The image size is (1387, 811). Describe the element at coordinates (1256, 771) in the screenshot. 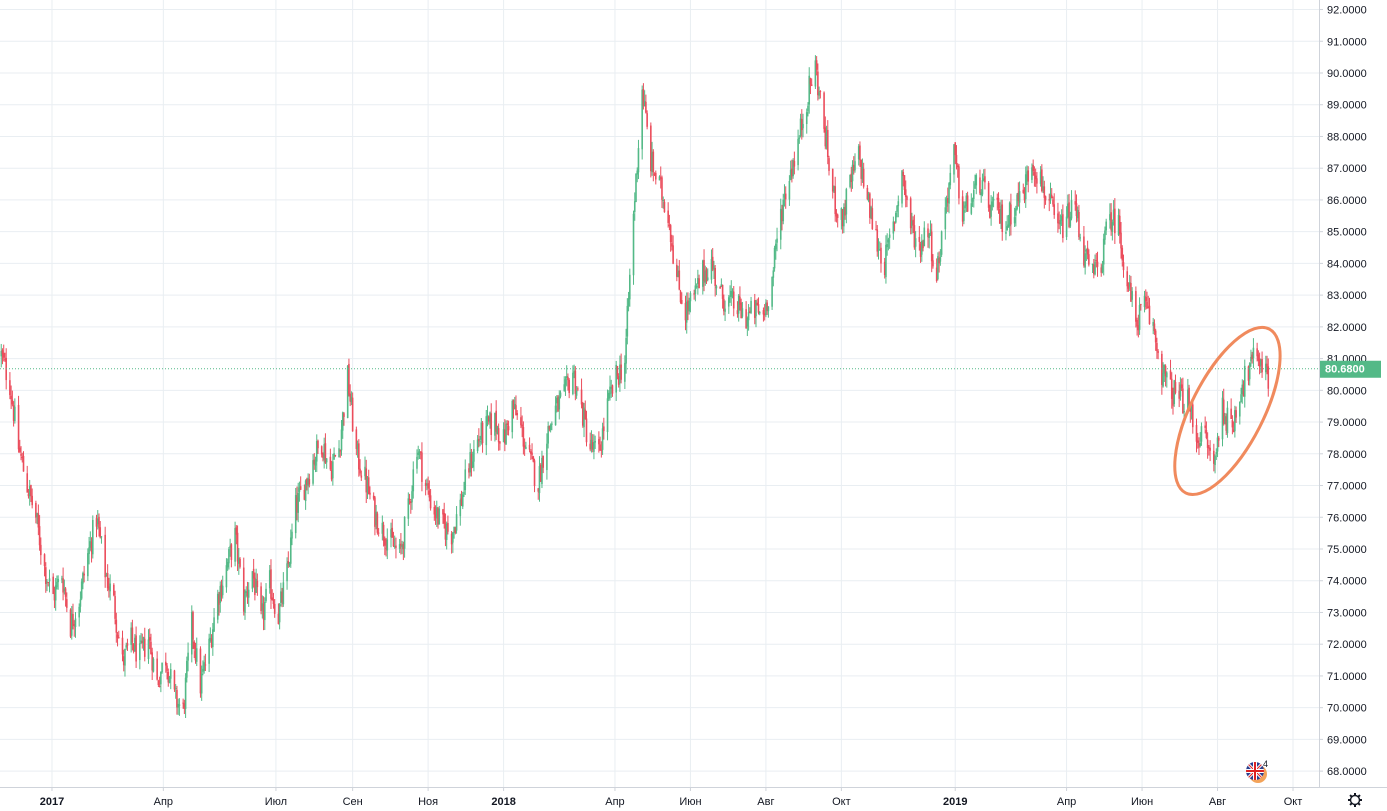

I see `uk-flag-icon: 4` at that location.